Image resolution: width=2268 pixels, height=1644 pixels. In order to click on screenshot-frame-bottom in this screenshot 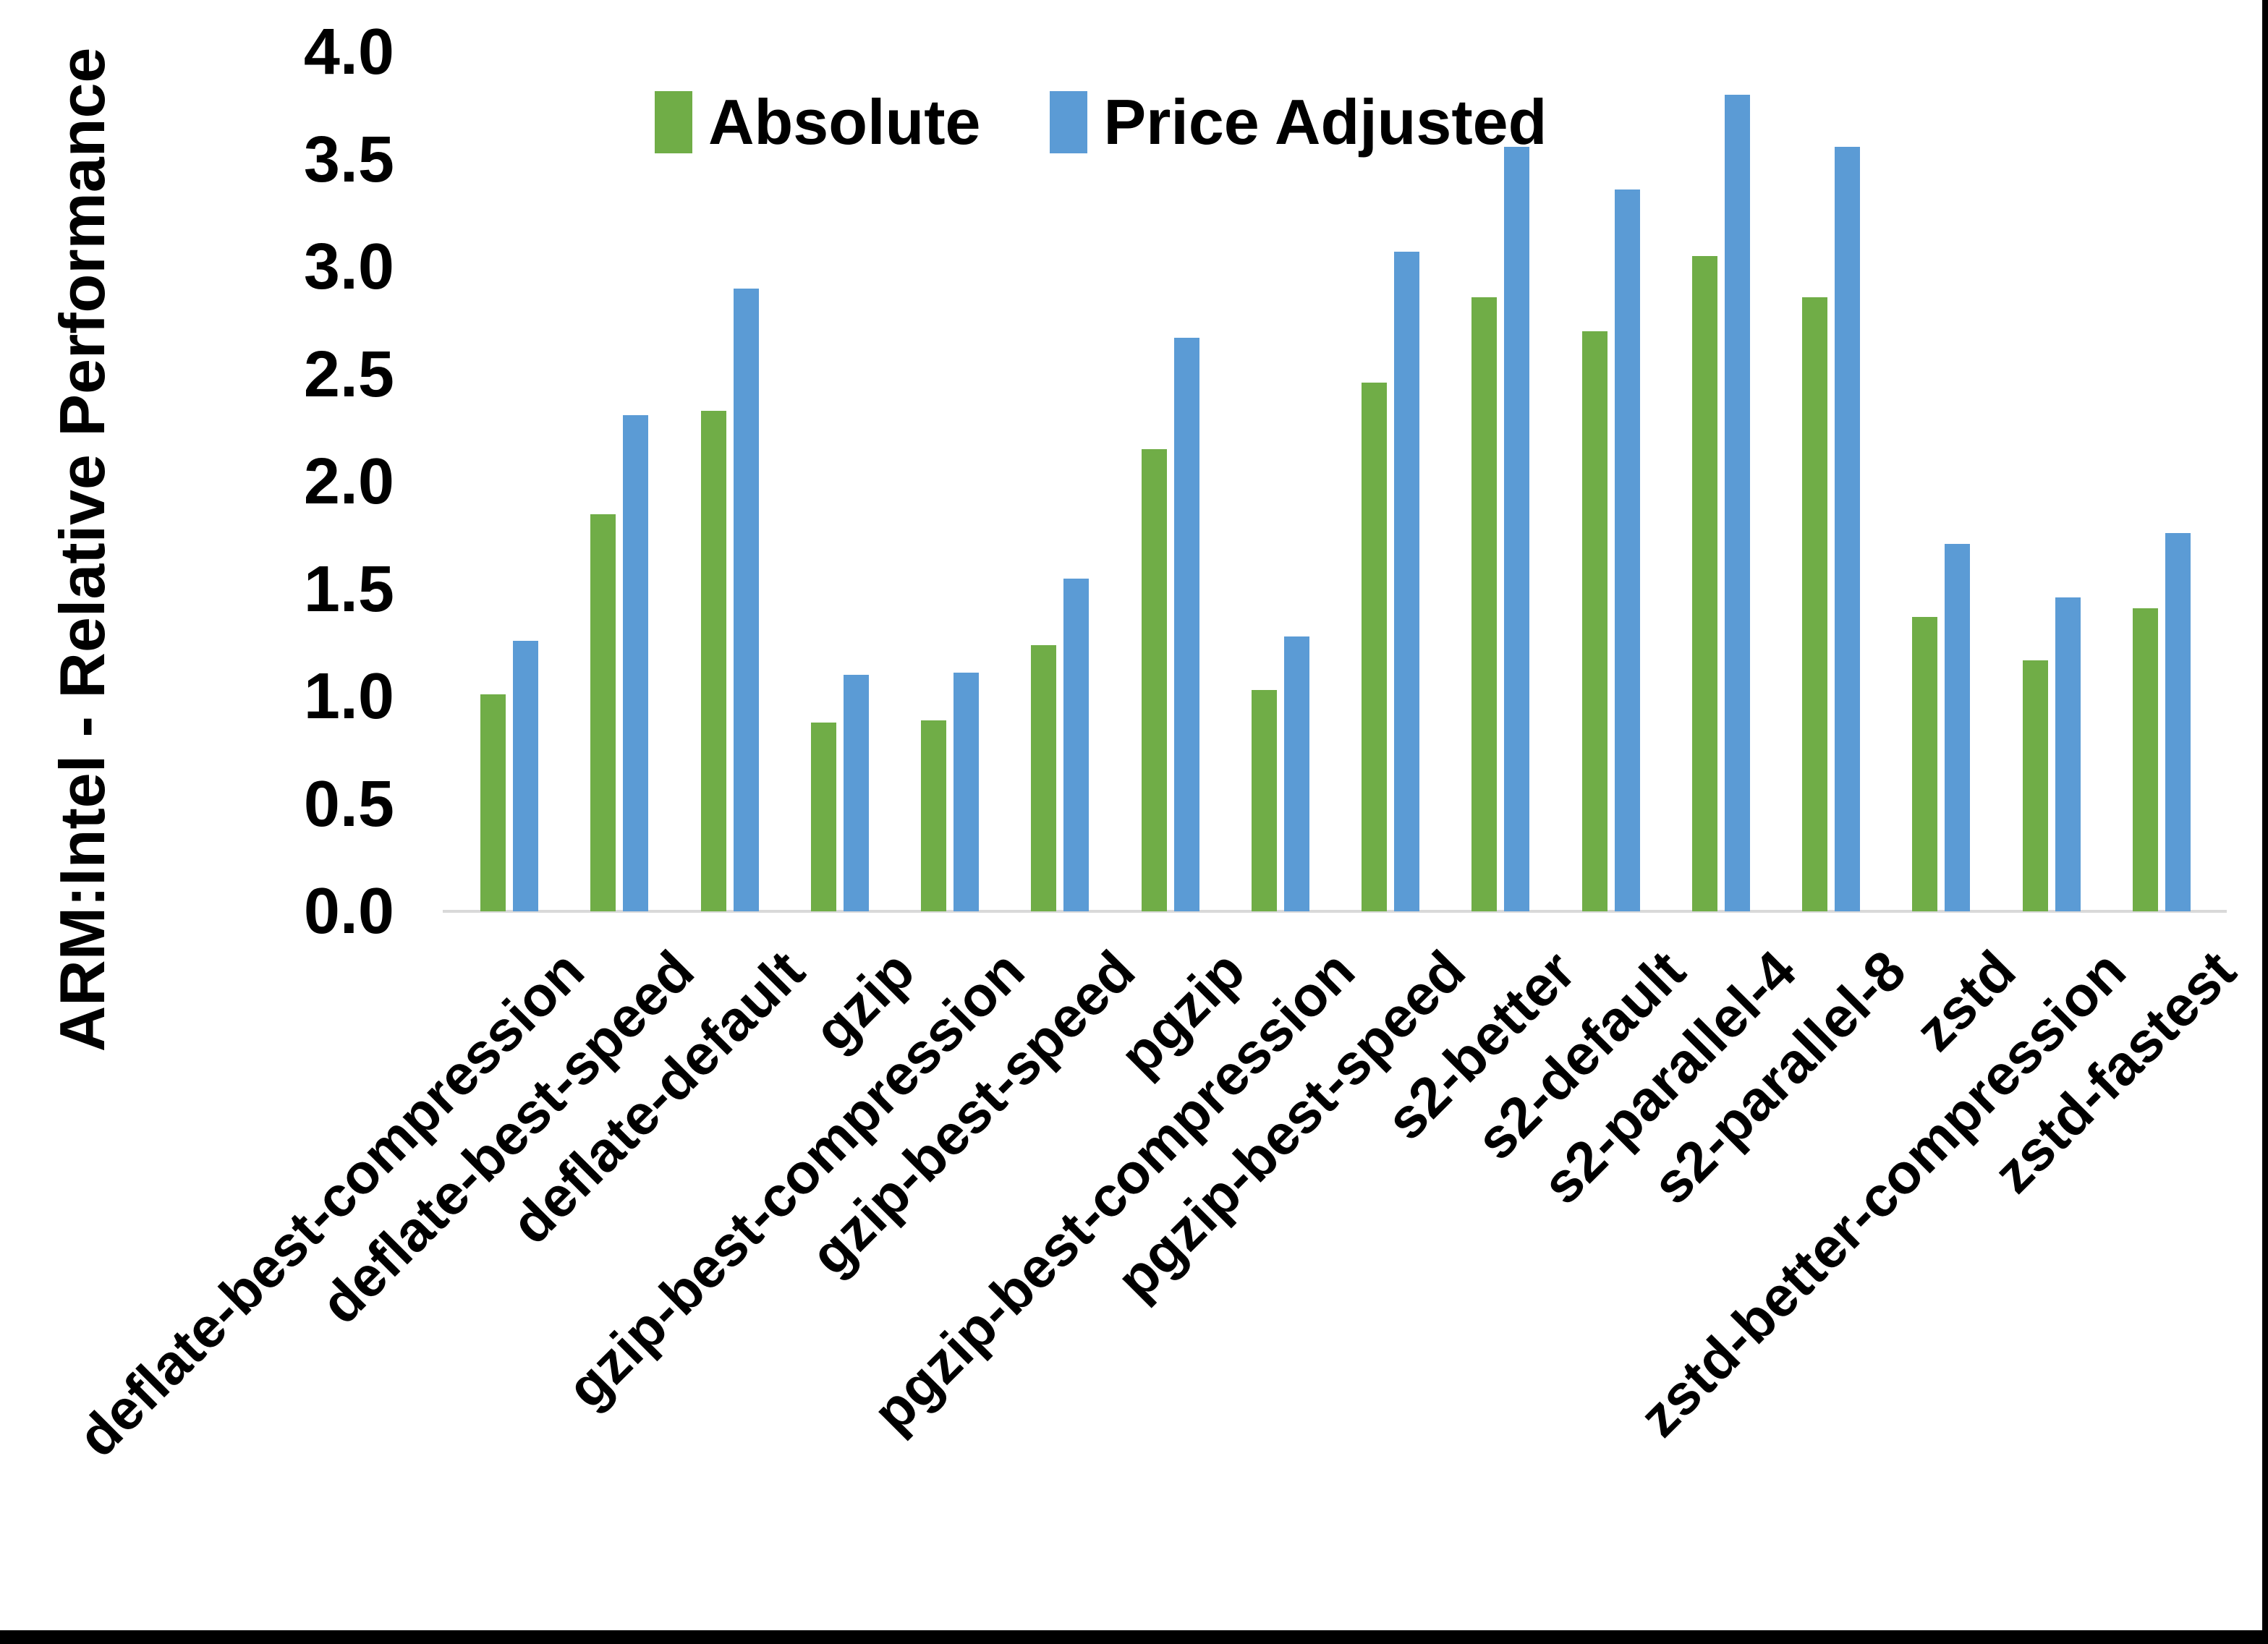, I will do `click(1134, 1637)`.